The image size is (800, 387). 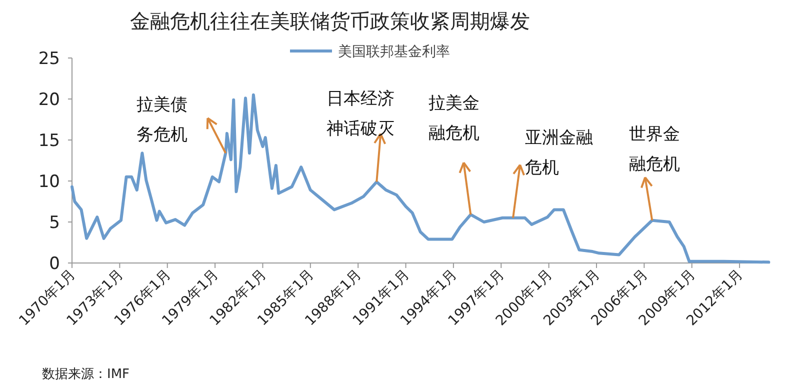 I want to click on y-tick-label: 0, so click(x=54, y=264).